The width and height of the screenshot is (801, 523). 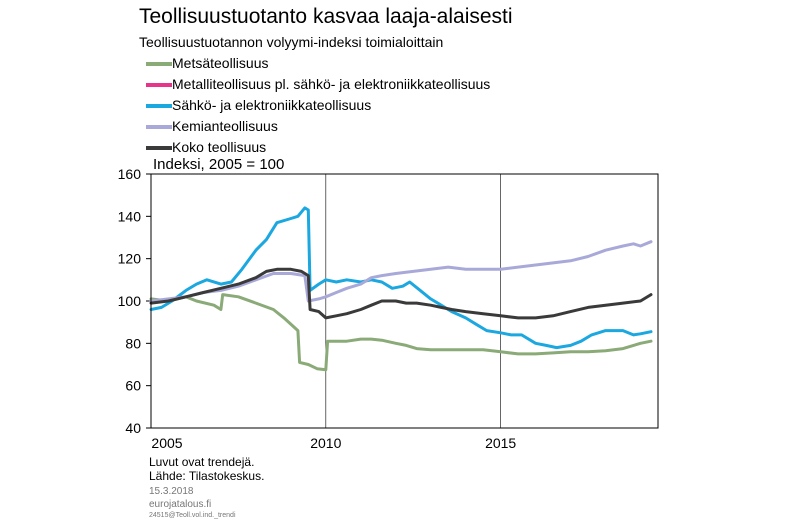 What do you see at coordinates (325, 443) in the screenshot?
I see `x-tick-label: 2010` at bounding box center [325, 443].